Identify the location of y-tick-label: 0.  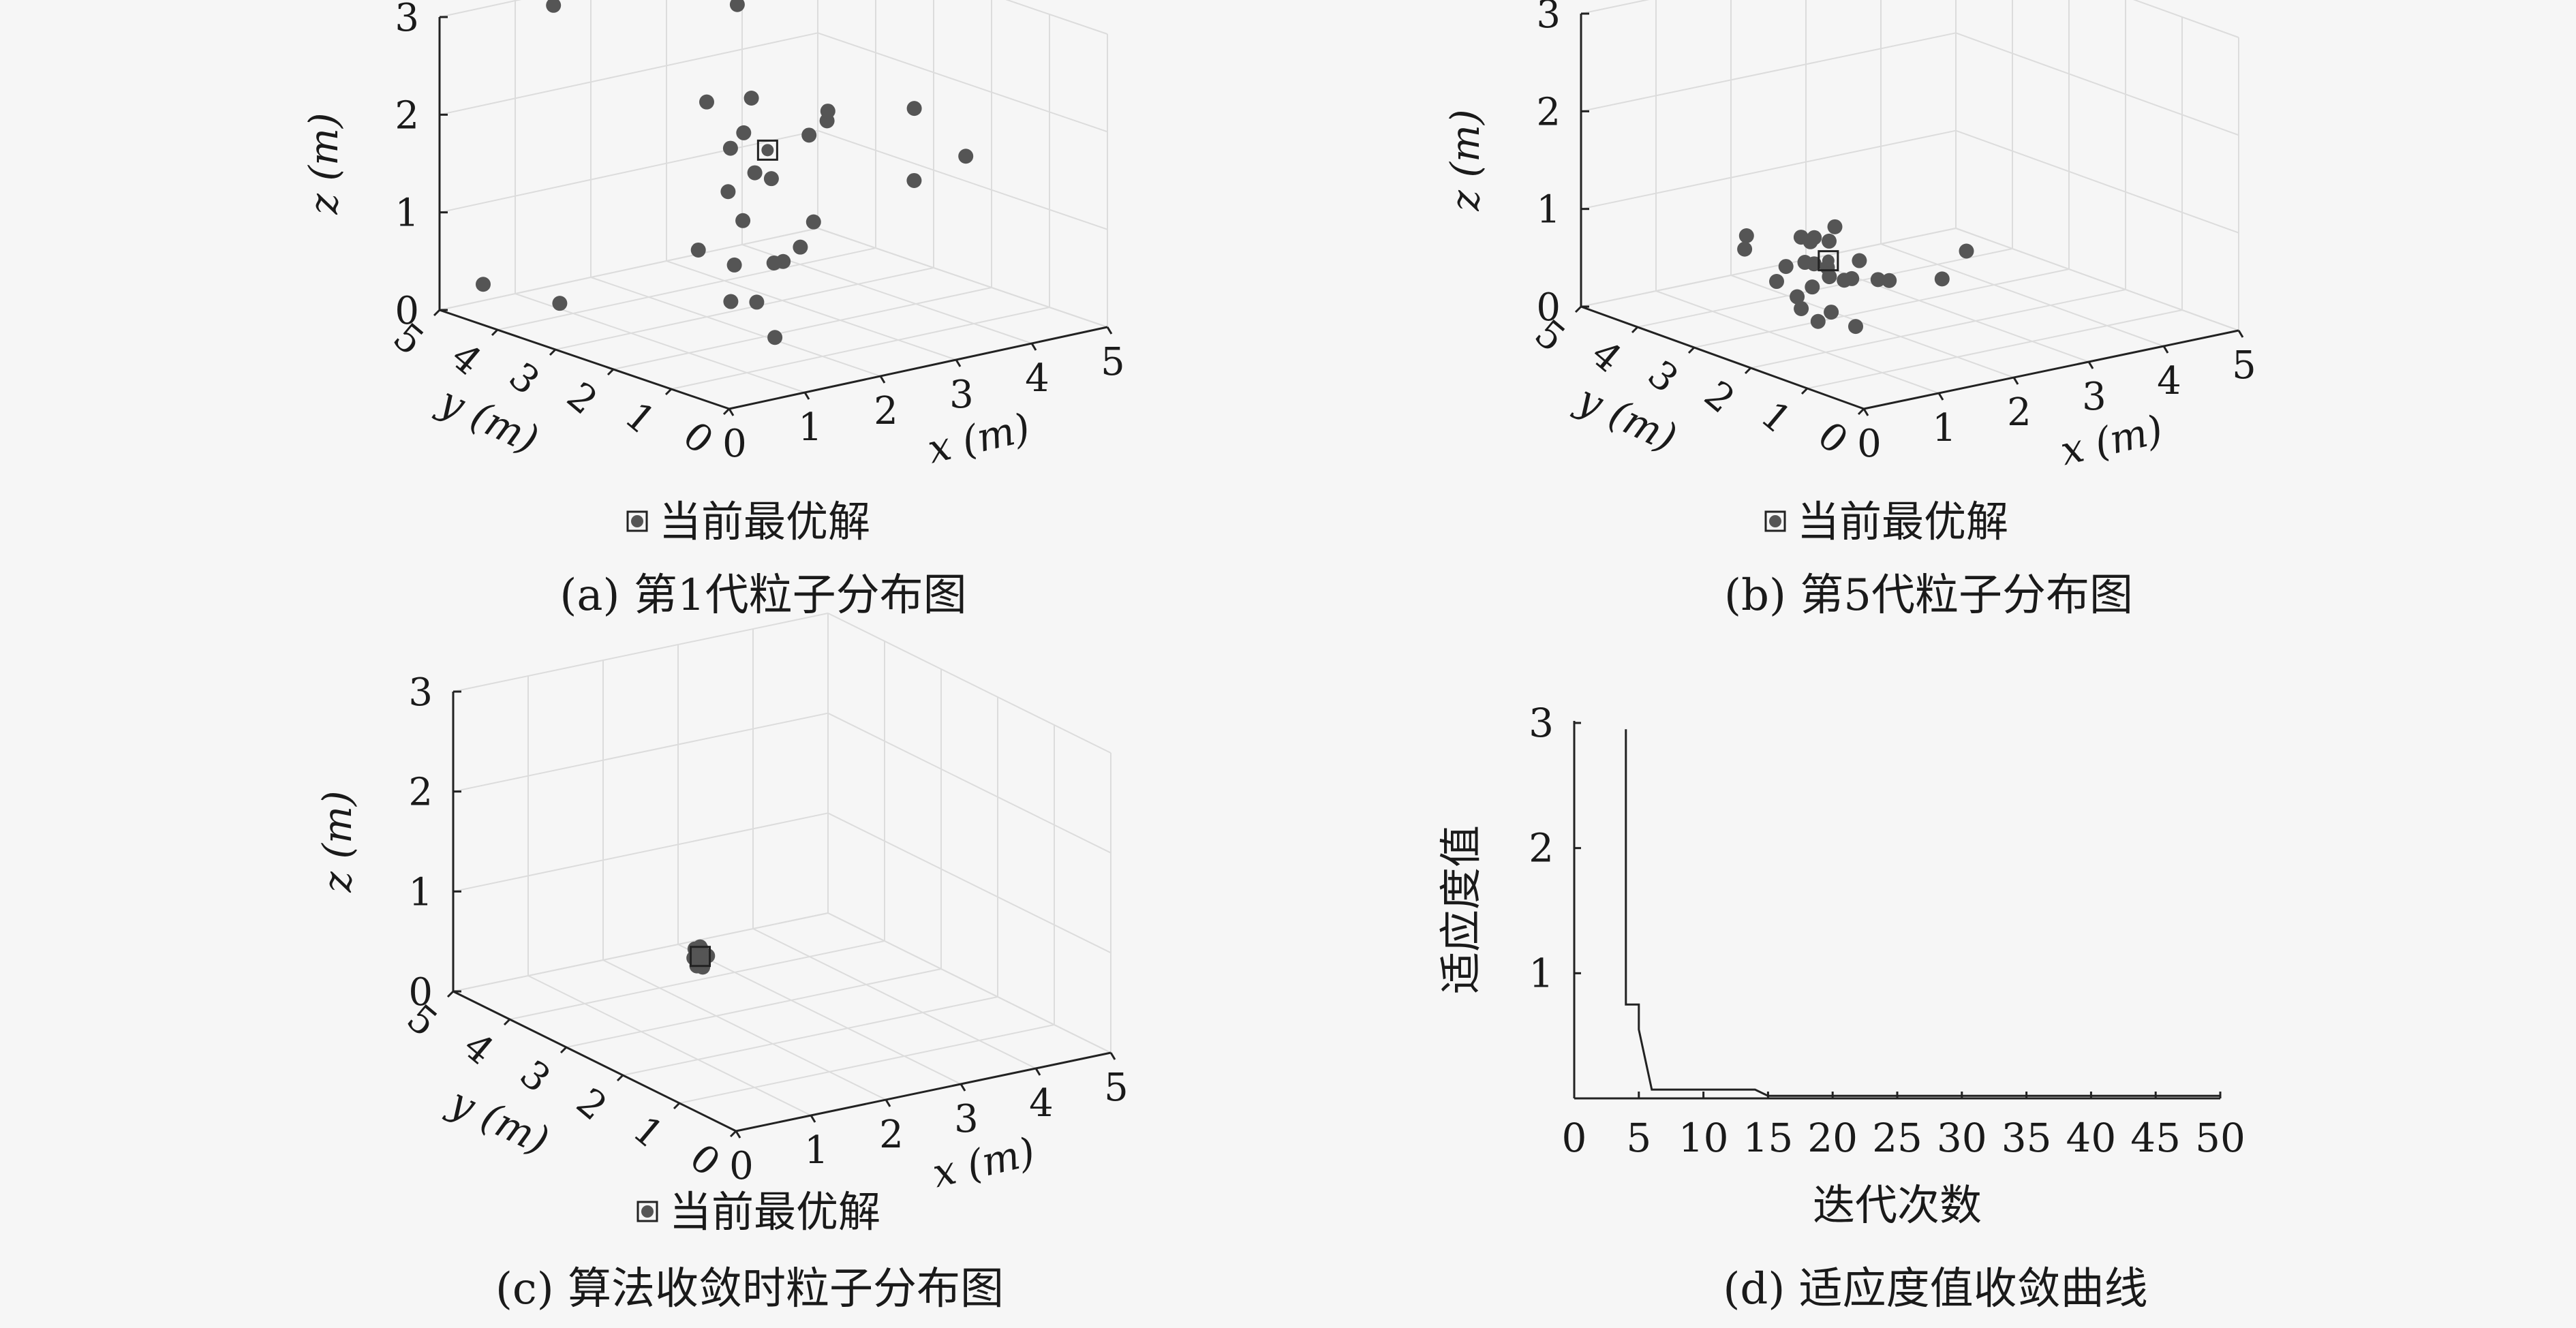
(1832, 438).